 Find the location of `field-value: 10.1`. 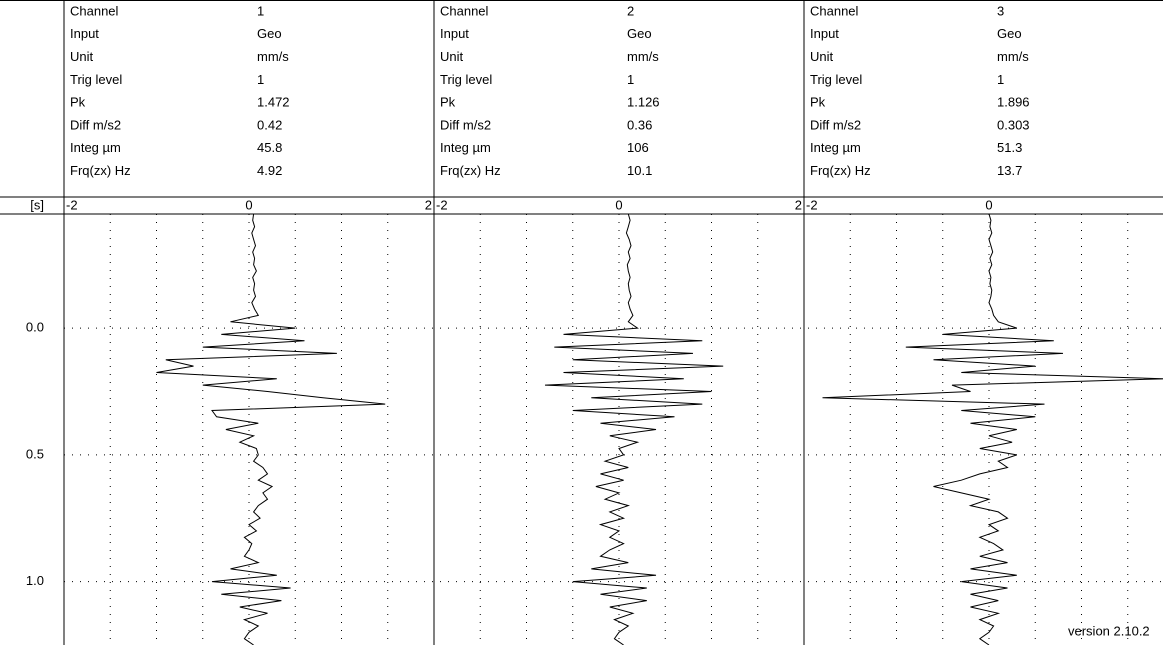

field-value: 10.1 is located at coordinates (639, 170).